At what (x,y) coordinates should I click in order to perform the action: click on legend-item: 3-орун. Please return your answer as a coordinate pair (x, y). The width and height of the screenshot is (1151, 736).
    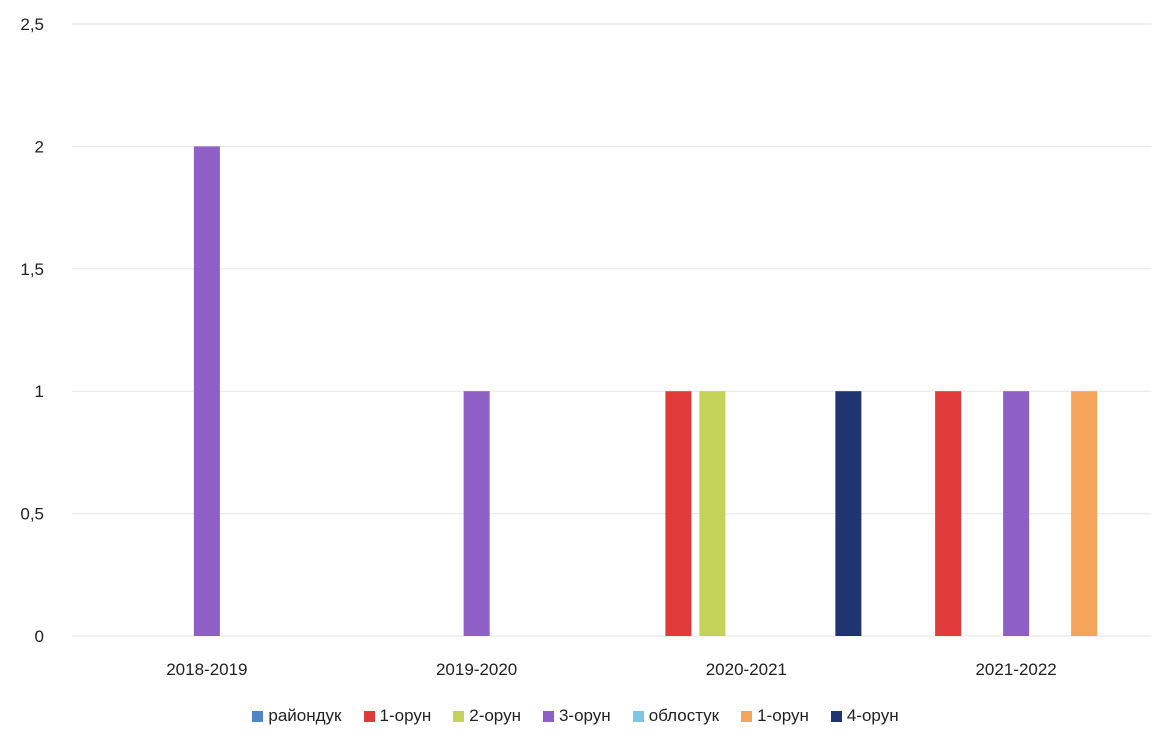
    Looking at the image, I should click on (576, 716).